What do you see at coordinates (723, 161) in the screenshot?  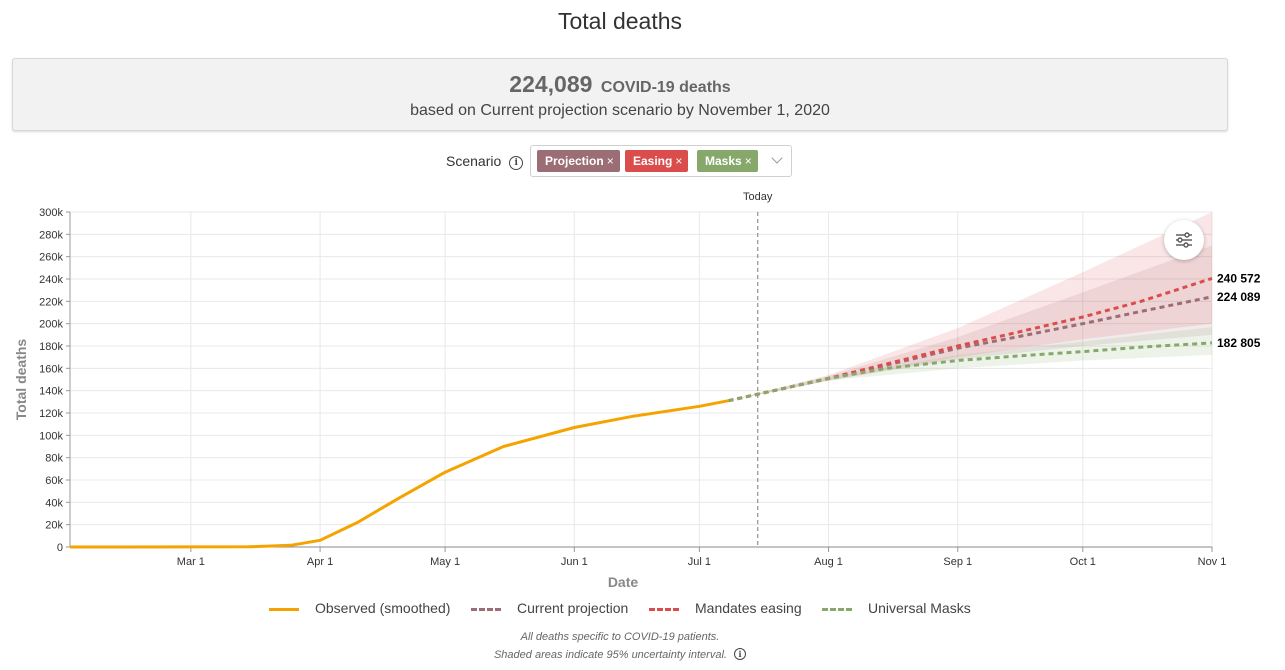 I see `tag-label: Masks` at bounding box center [723, 161].